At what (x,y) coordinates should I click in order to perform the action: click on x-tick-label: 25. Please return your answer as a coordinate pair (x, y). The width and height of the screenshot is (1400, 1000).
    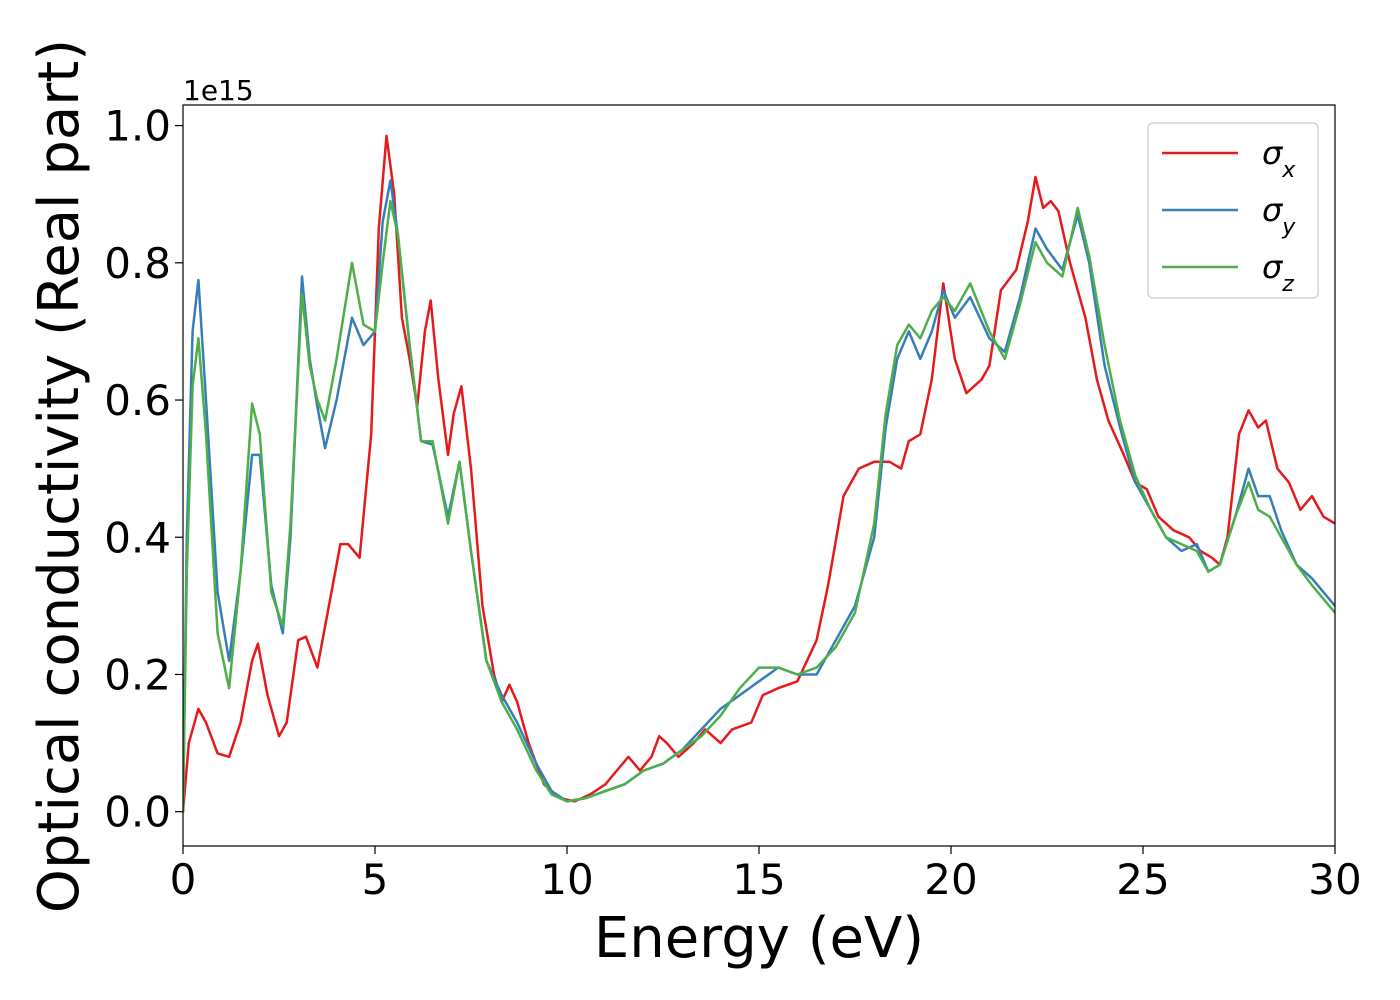
    Looking at the image, I should click on (1142, 879).